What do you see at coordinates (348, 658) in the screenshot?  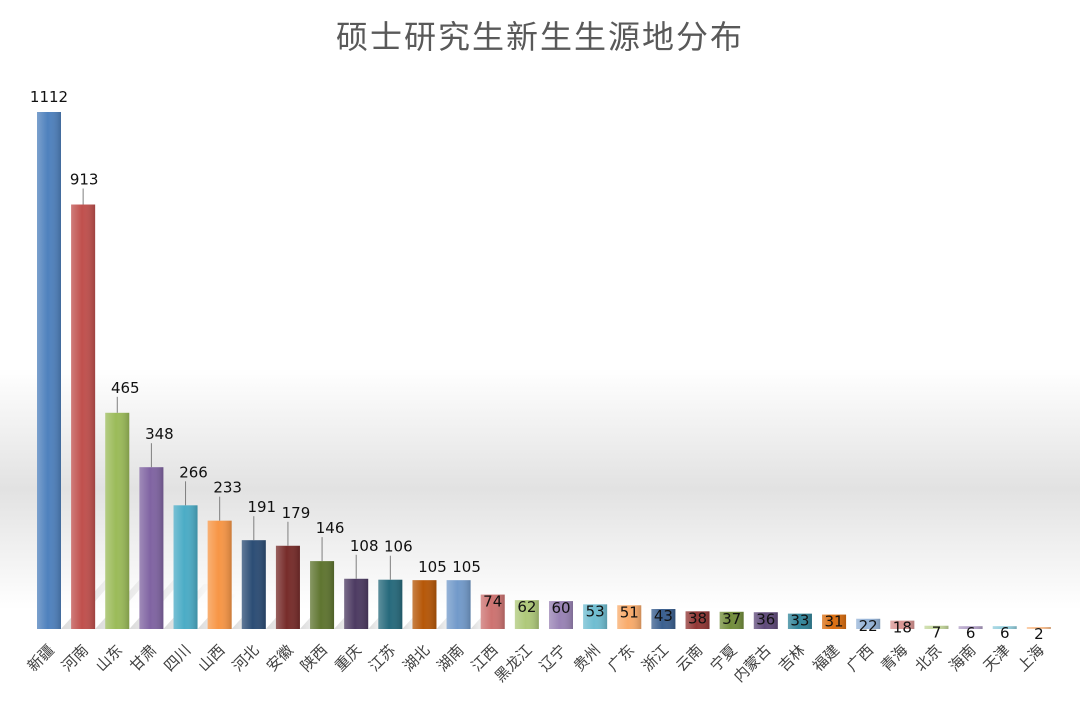 I see `category-label: 重庆` at bounding box center [348, 658].